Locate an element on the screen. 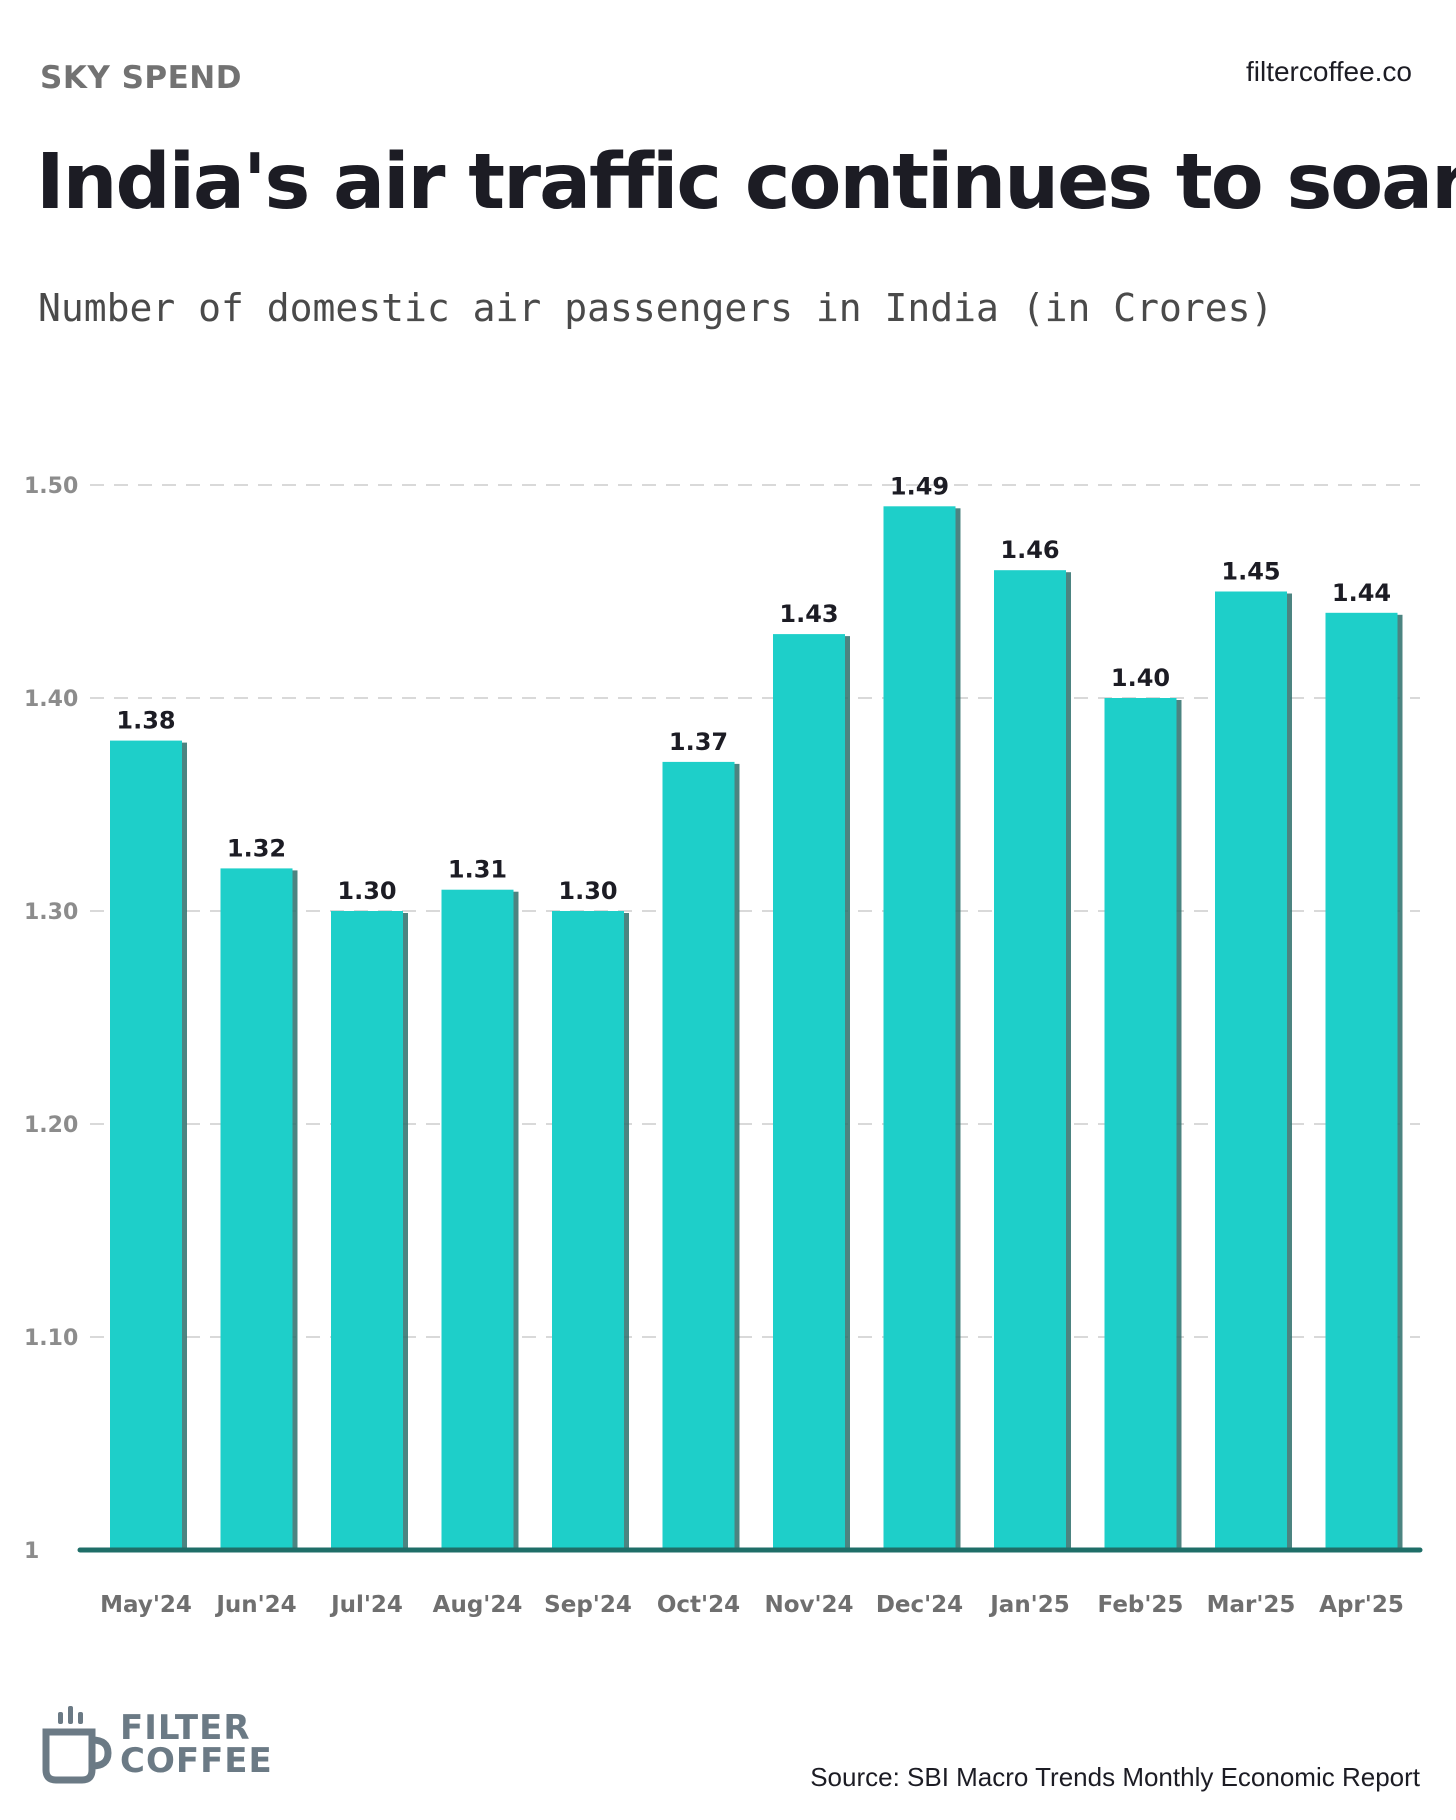 The image size is (1456, 1820). x-tick-label: Mar'25 is located at coordinates (1251, 1605).